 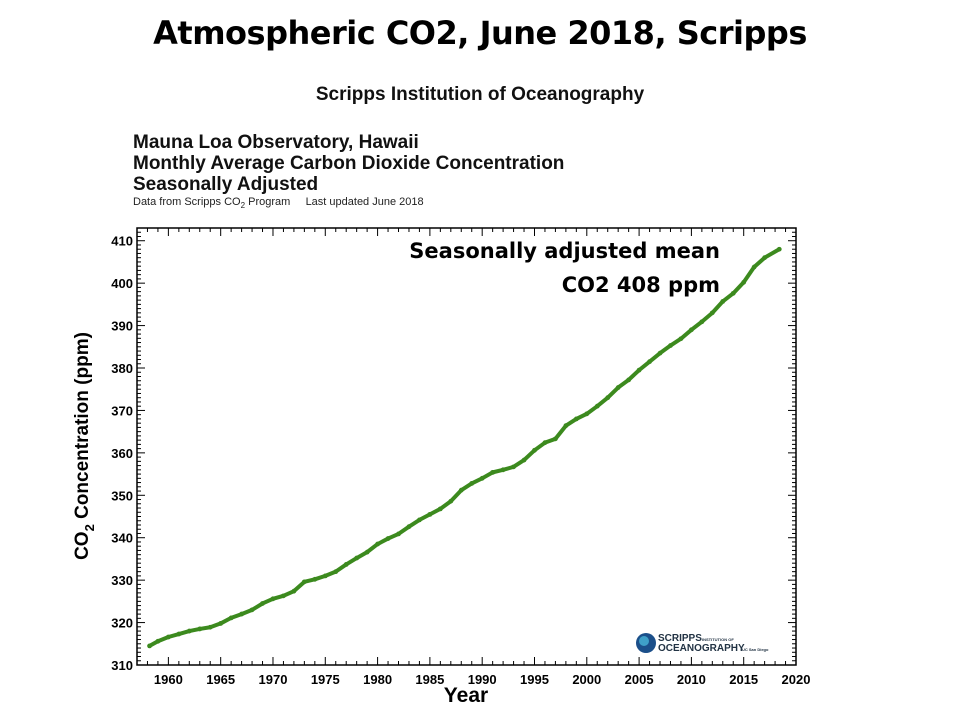 What do you see at coordinates (122, 410) in the screenshot?
I see `y-tick-label: 370` at bounding box center [122, 410].